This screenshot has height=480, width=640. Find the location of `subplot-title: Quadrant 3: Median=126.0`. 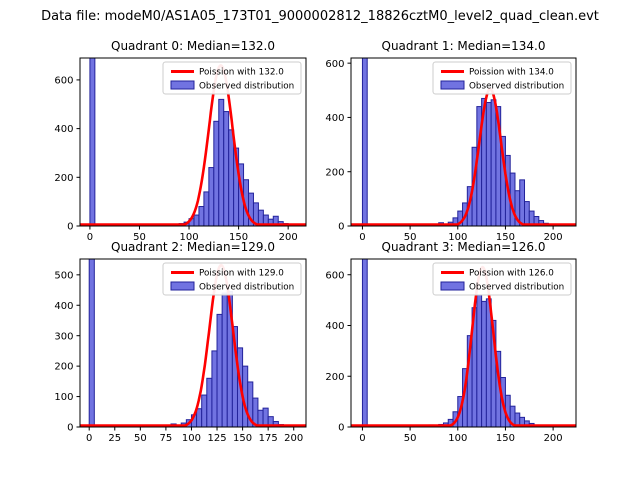

subplot-title: Quadrant 3: Median=126.0 is located at coordinates (464, 247).